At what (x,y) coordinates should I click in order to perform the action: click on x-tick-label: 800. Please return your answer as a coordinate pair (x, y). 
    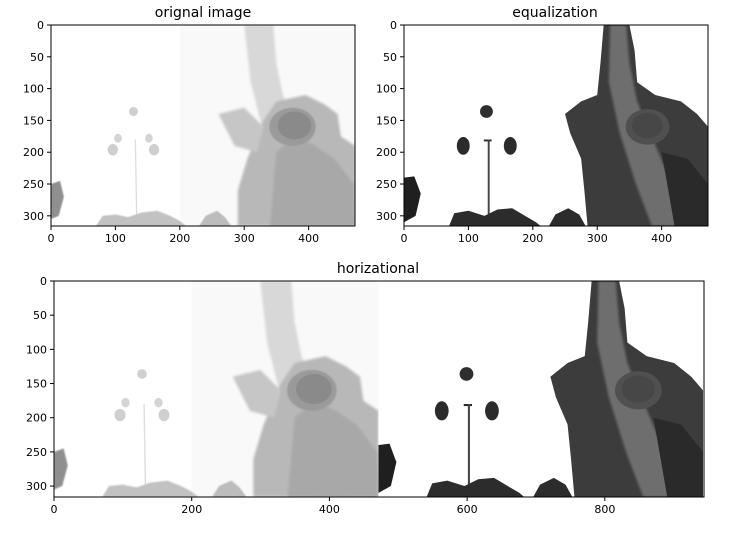
    Looking at the image, I should click on (604, 509).